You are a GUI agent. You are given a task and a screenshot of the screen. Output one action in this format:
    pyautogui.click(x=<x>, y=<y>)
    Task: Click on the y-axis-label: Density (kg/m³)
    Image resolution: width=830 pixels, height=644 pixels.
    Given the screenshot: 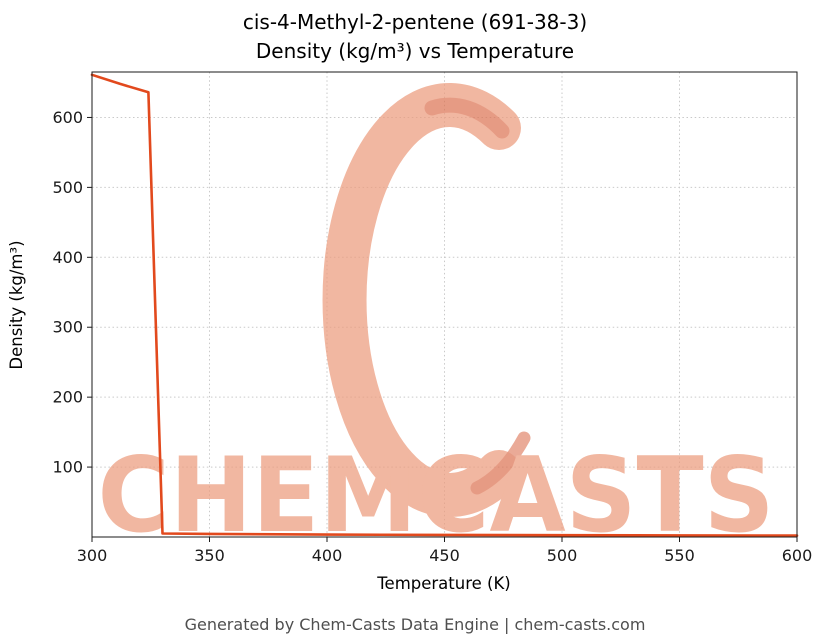 What is the action you would take?
    pyautogui.click(x=16, y=304)
    